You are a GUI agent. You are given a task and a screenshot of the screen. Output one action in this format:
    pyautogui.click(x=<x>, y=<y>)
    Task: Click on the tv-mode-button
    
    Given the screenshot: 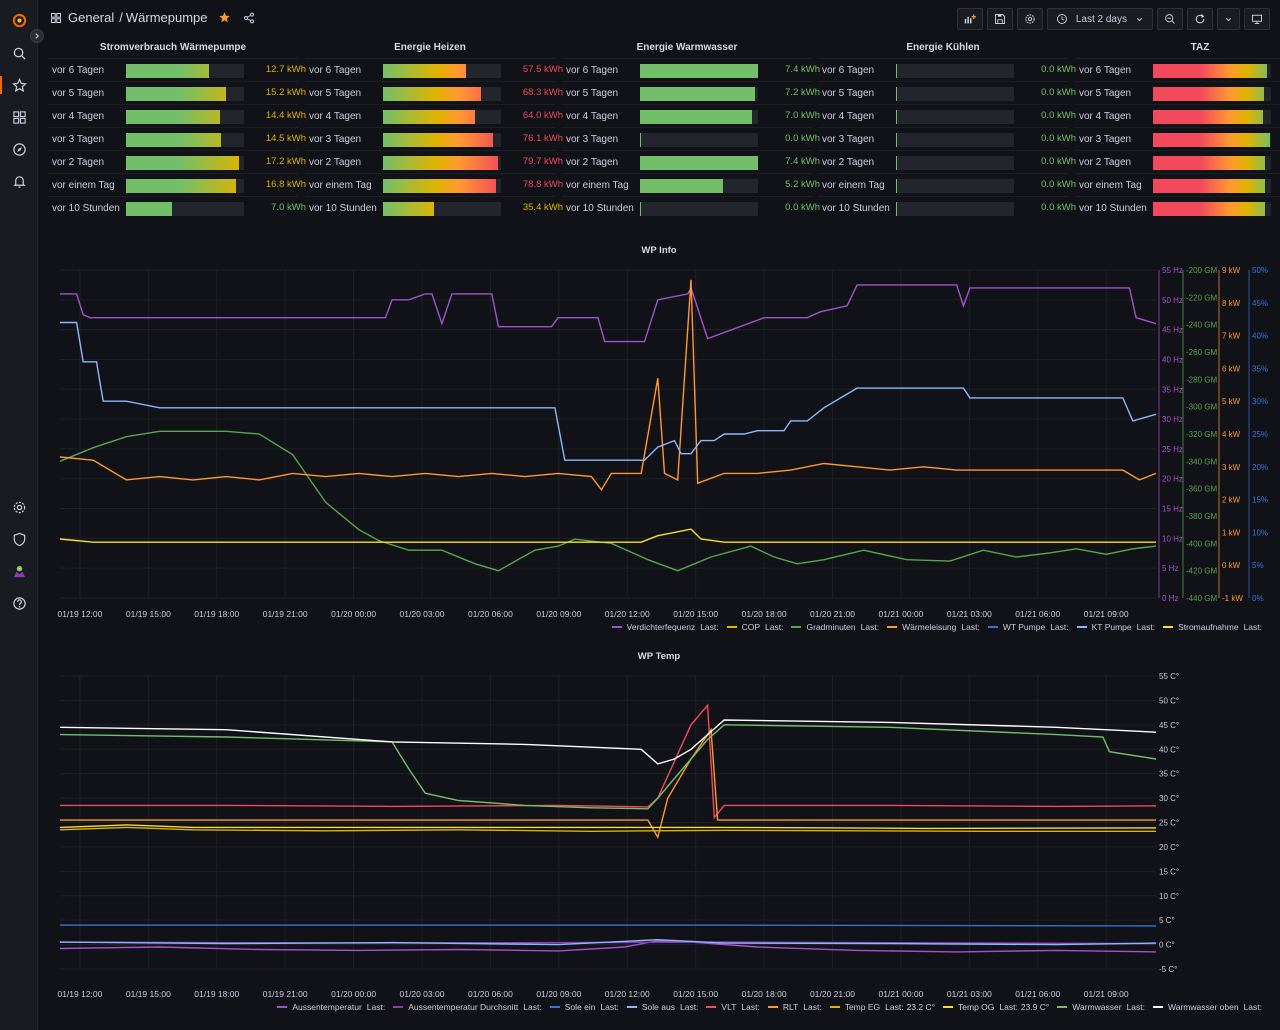 What is the action you would take?
    pyautogui.click(x=1257, y=19)
    